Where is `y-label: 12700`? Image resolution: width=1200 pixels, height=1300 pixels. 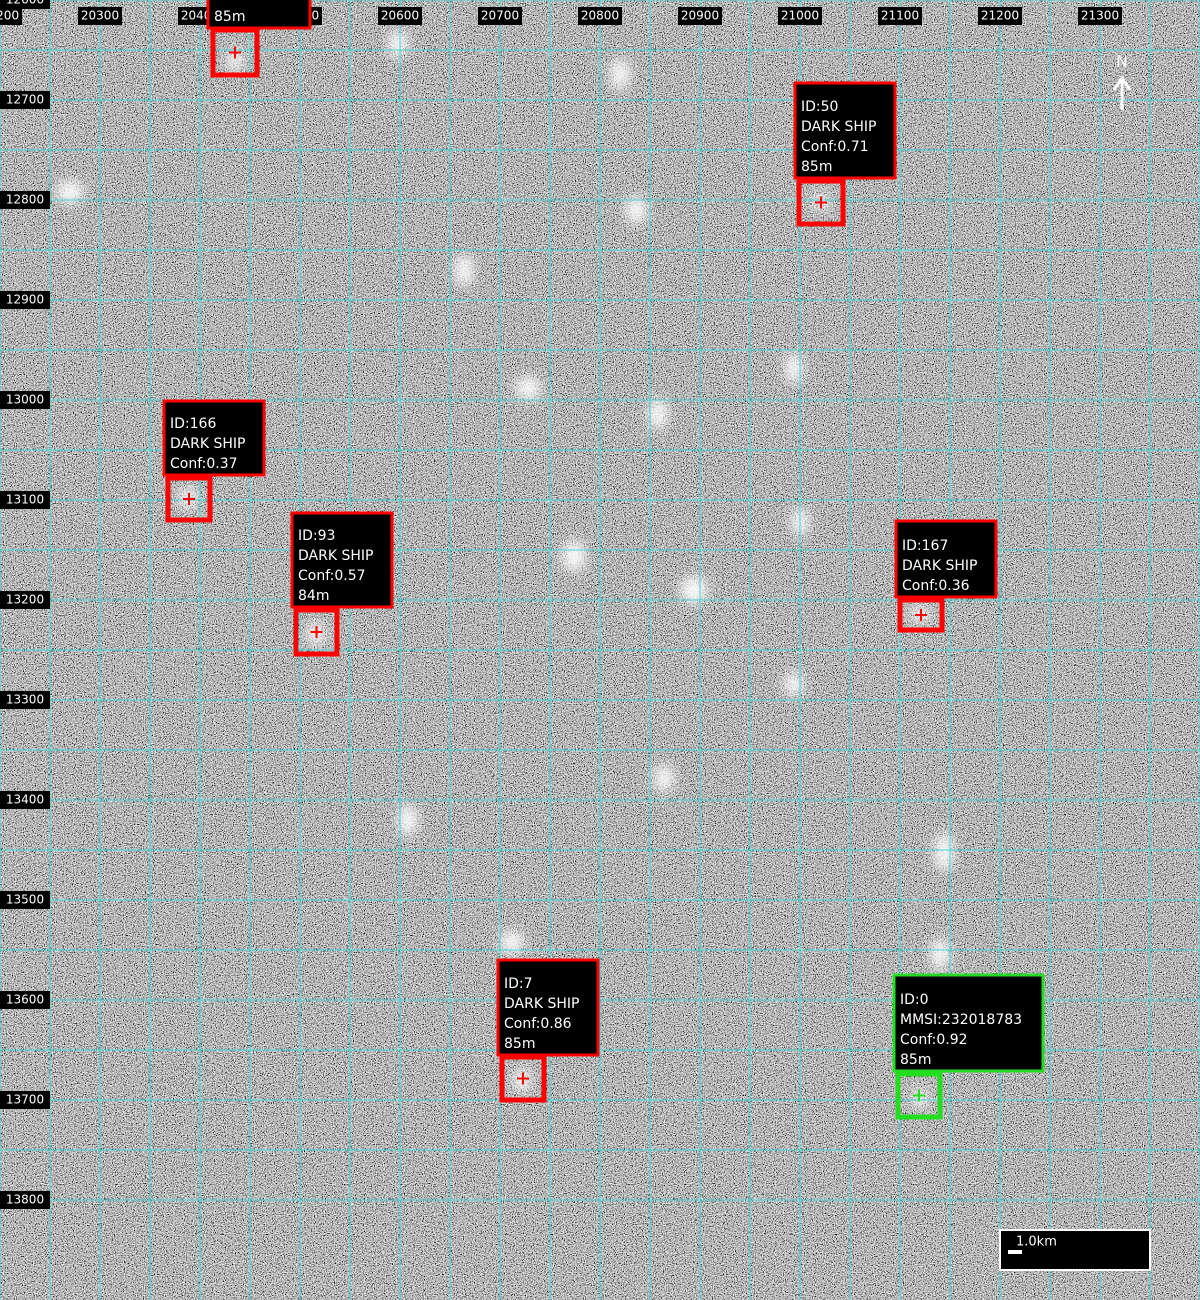
y-label: 12700 is located at coordinates (25, 100).